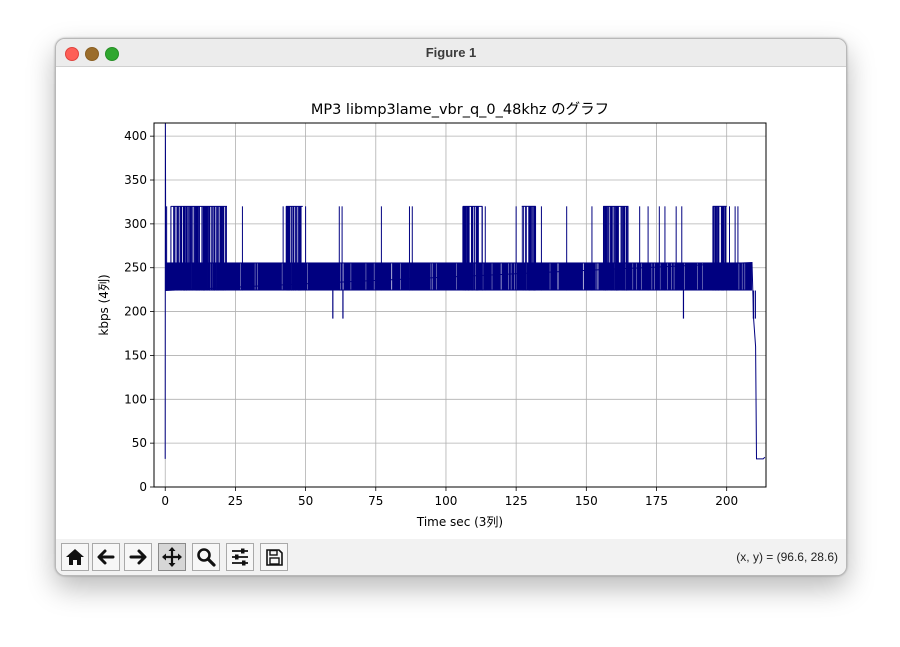 Image resolution: width=900 pixels, height=647 pixels. Describe the element at coordinates (451, 557) in the screenshot. I see `navigation-toolbar: (x, y) = (96.6, 28.6)` at that location.